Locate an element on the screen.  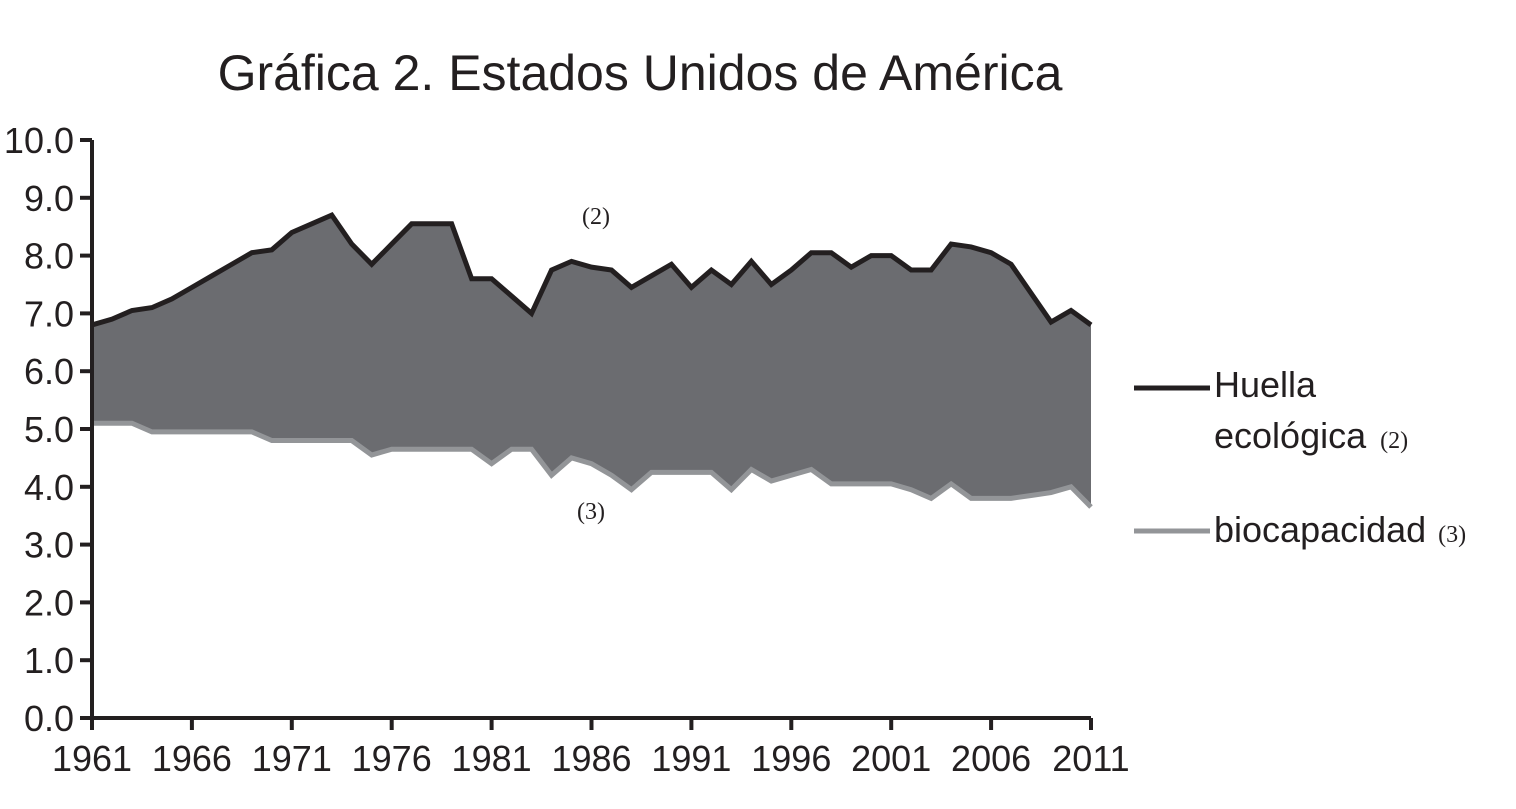
x-tick-label: 1976 is located at coordinates (392, 758).